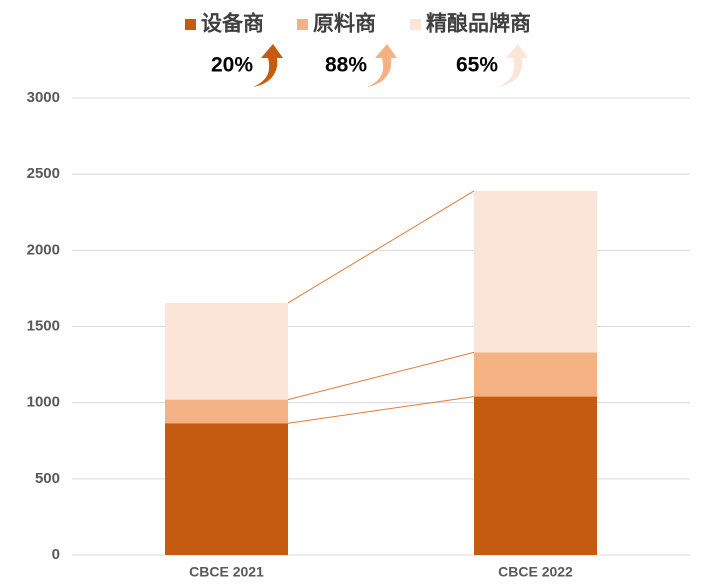 The image size is (717, 588). What do you see at coordinates (226, 572) in the screenshot?
I see `x-tick-label: CBCE 2021` at bounding box center [226, 572].